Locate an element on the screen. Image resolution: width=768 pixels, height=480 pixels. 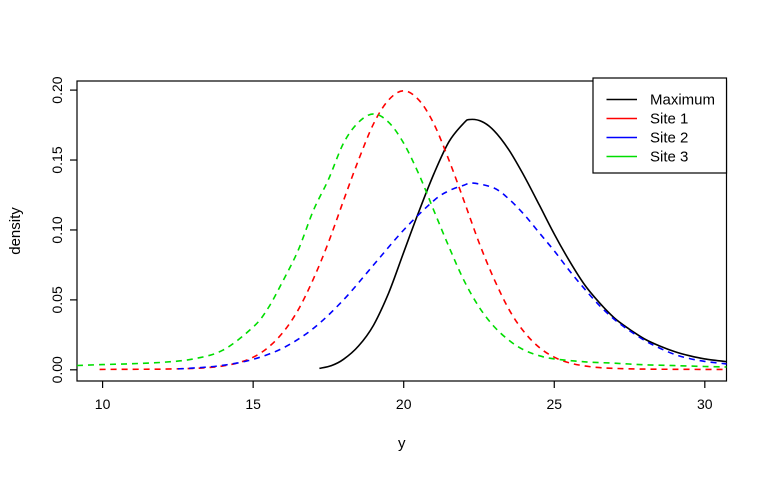
x-tick-label-25: 25 is located at coordinates (554, 404).